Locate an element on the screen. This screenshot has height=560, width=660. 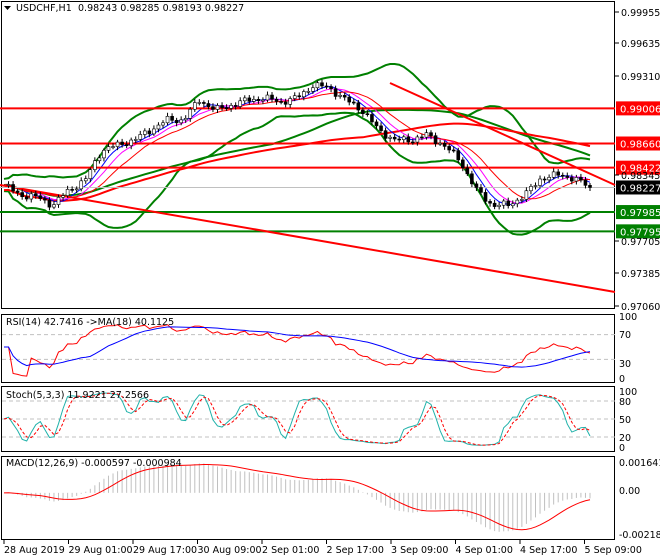
rsi-tick-label: 30 is located at coordinates (625, 364).